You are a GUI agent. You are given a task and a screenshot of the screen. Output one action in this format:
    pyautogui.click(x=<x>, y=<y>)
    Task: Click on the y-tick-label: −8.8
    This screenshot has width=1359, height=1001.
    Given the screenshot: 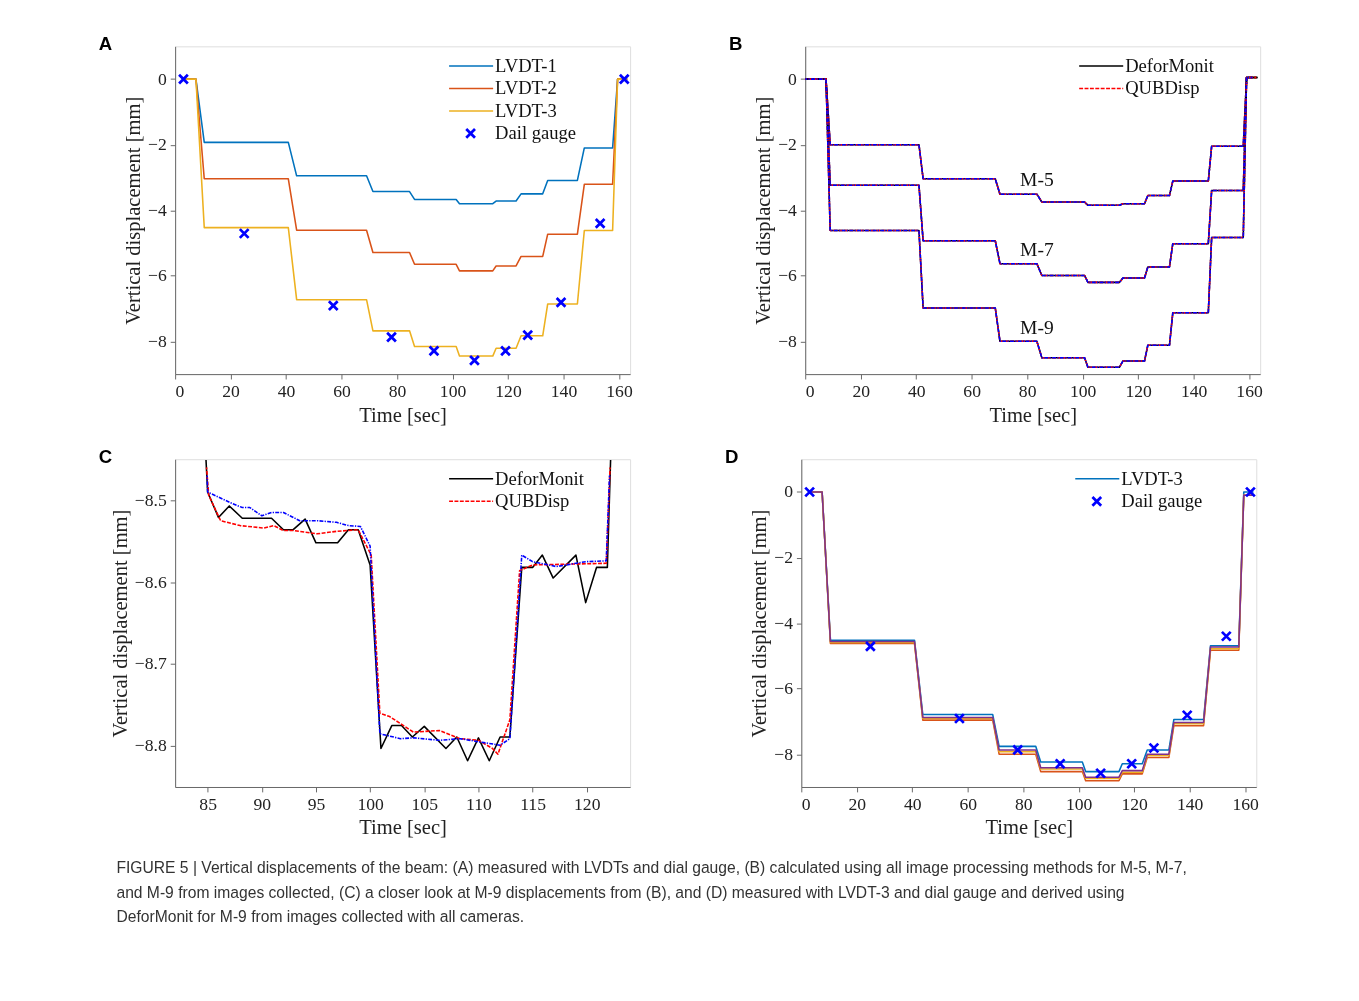 What is the action you would take?
    pyautogui.click(x=150, y=745)
    